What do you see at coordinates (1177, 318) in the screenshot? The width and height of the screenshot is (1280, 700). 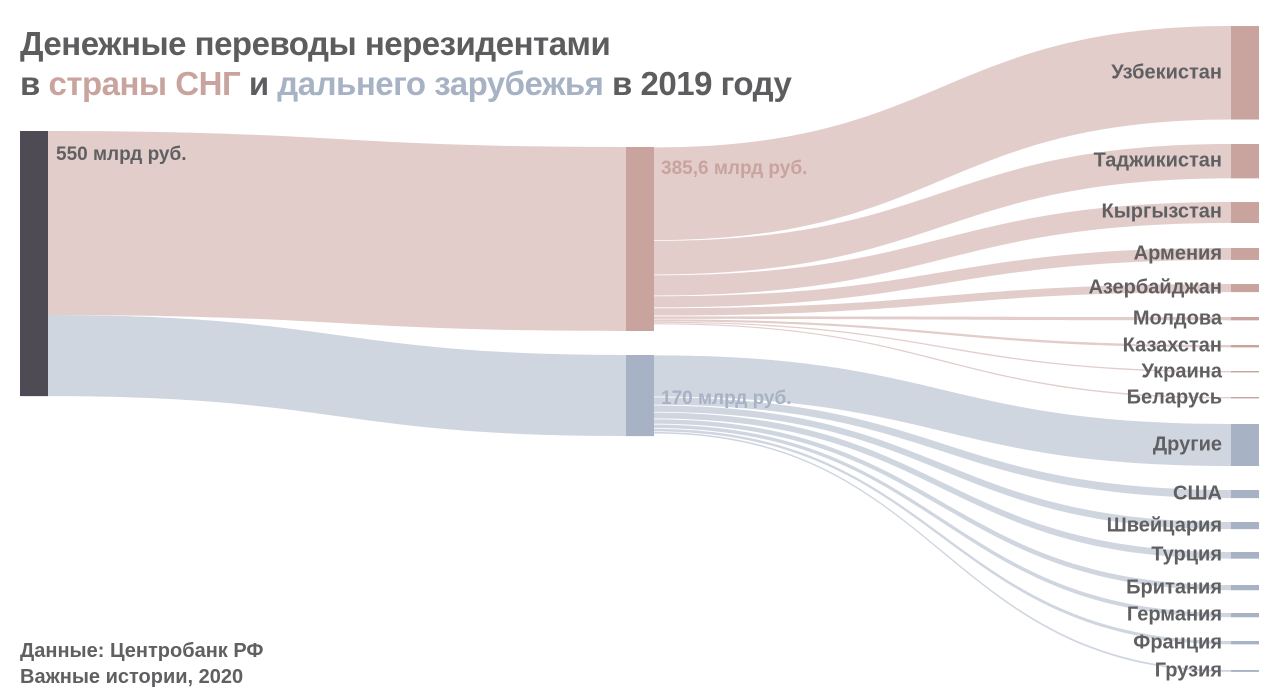 I see `destination-label: Молдова` at bounding box center [1177, 318].